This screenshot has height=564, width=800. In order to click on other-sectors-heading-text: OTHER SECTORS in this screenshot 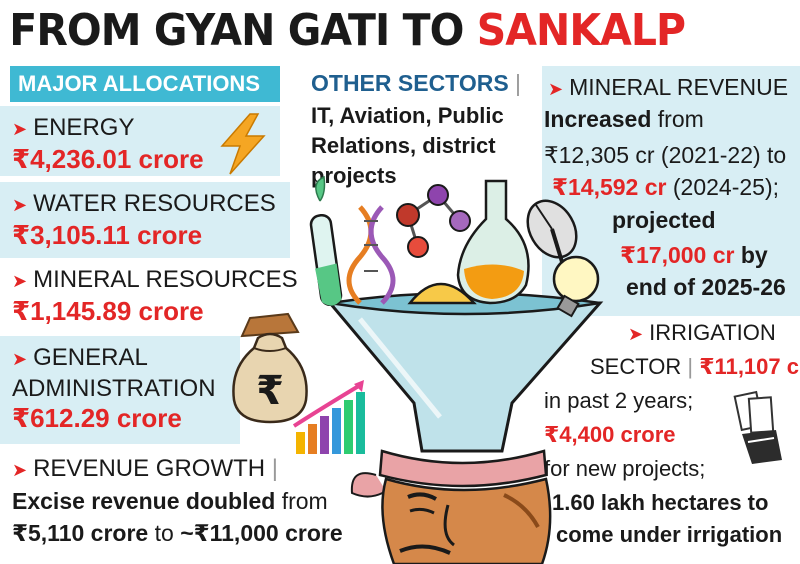, I will do `click(410, 83)`.